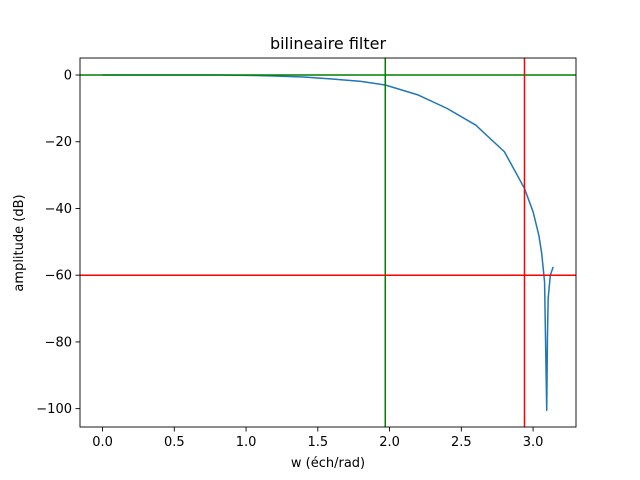 The image size is (640, 480). I want to click on chart-title: bilineaire filter, so click(328, 43).